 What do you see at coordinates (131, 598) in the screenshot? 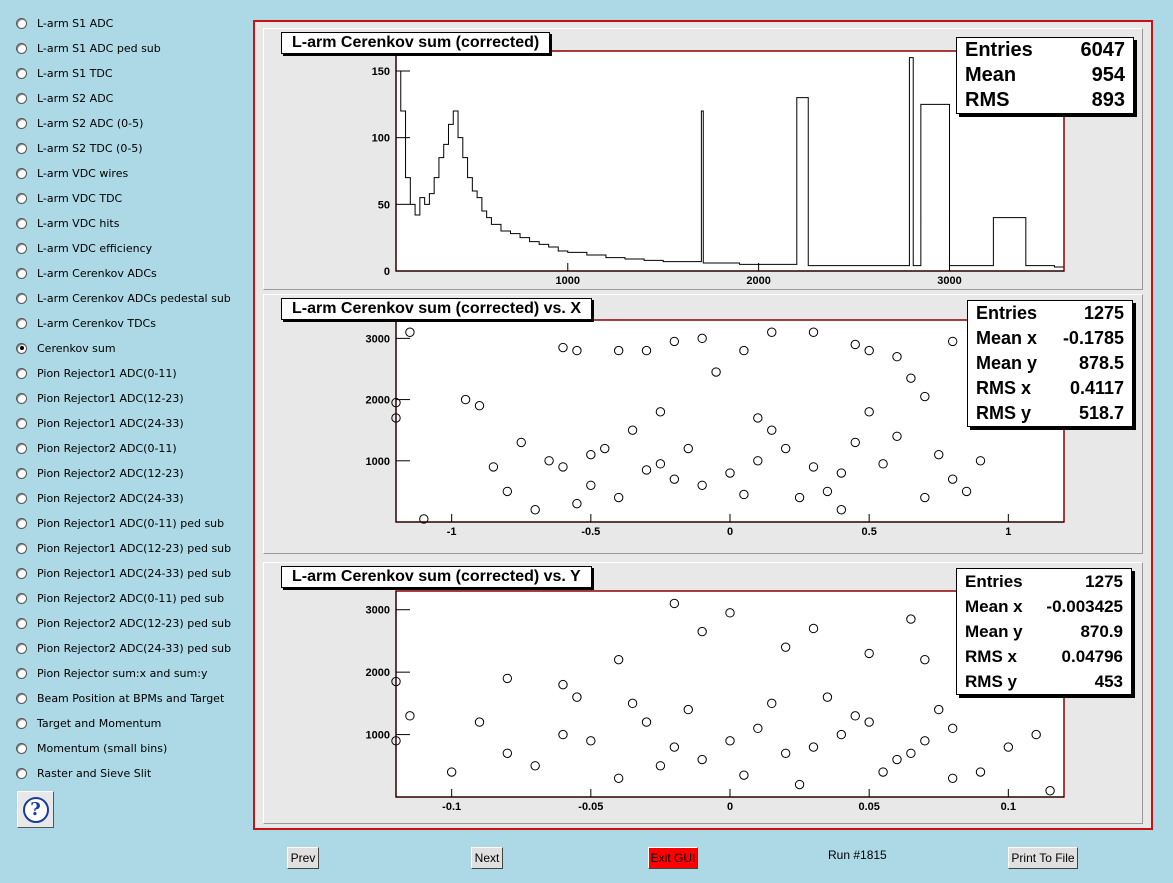
I see `radio-label: Pion Rejector2 ADC(0-11) ped sub` at bounding box center [131, 598].